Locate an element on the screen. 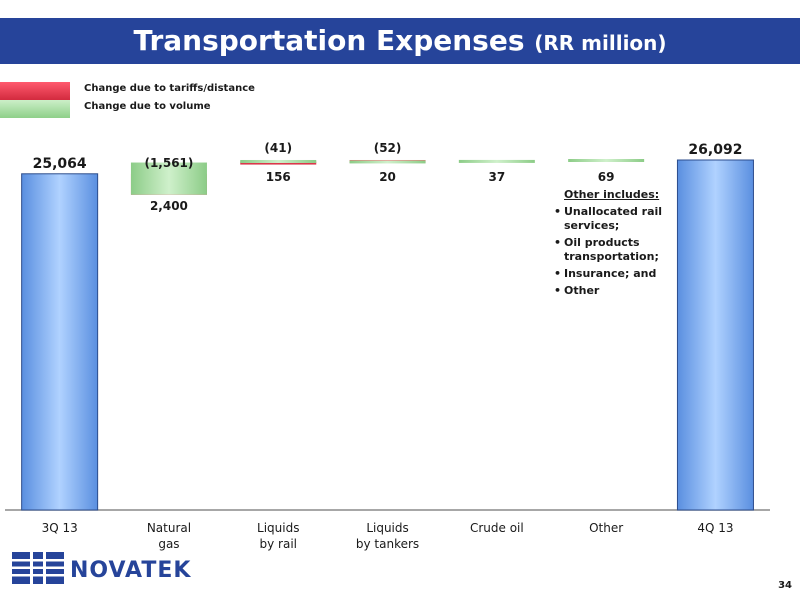 The width and height of the screenshot is (800, 600). x-tick-label: Crude oil is located at coordinates (497, 528).